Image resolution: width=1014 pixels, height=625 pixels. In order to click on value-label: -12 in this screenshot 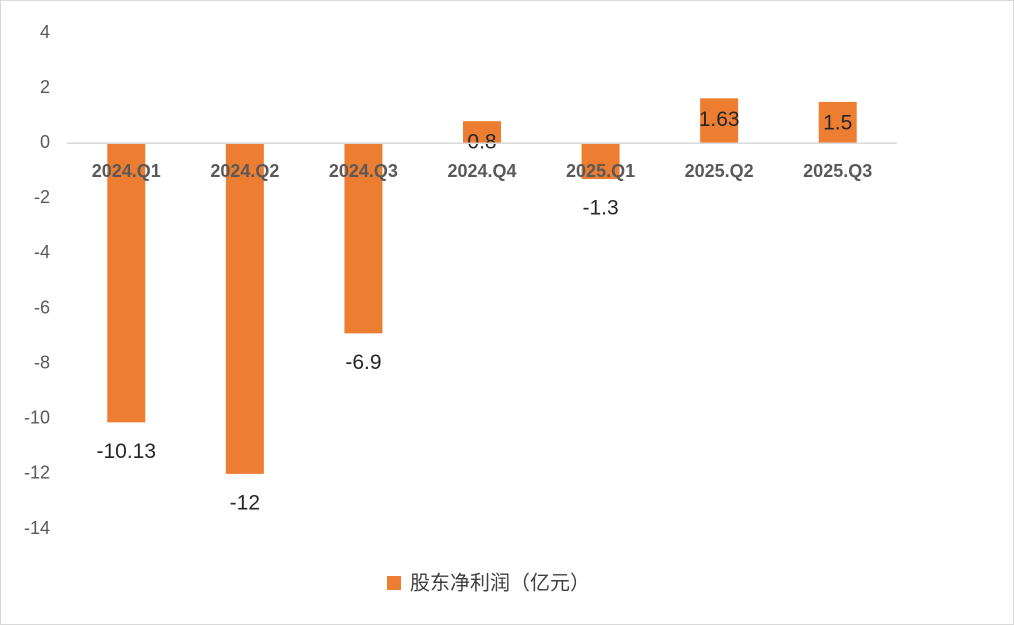, I will do `click(245, 502)`.